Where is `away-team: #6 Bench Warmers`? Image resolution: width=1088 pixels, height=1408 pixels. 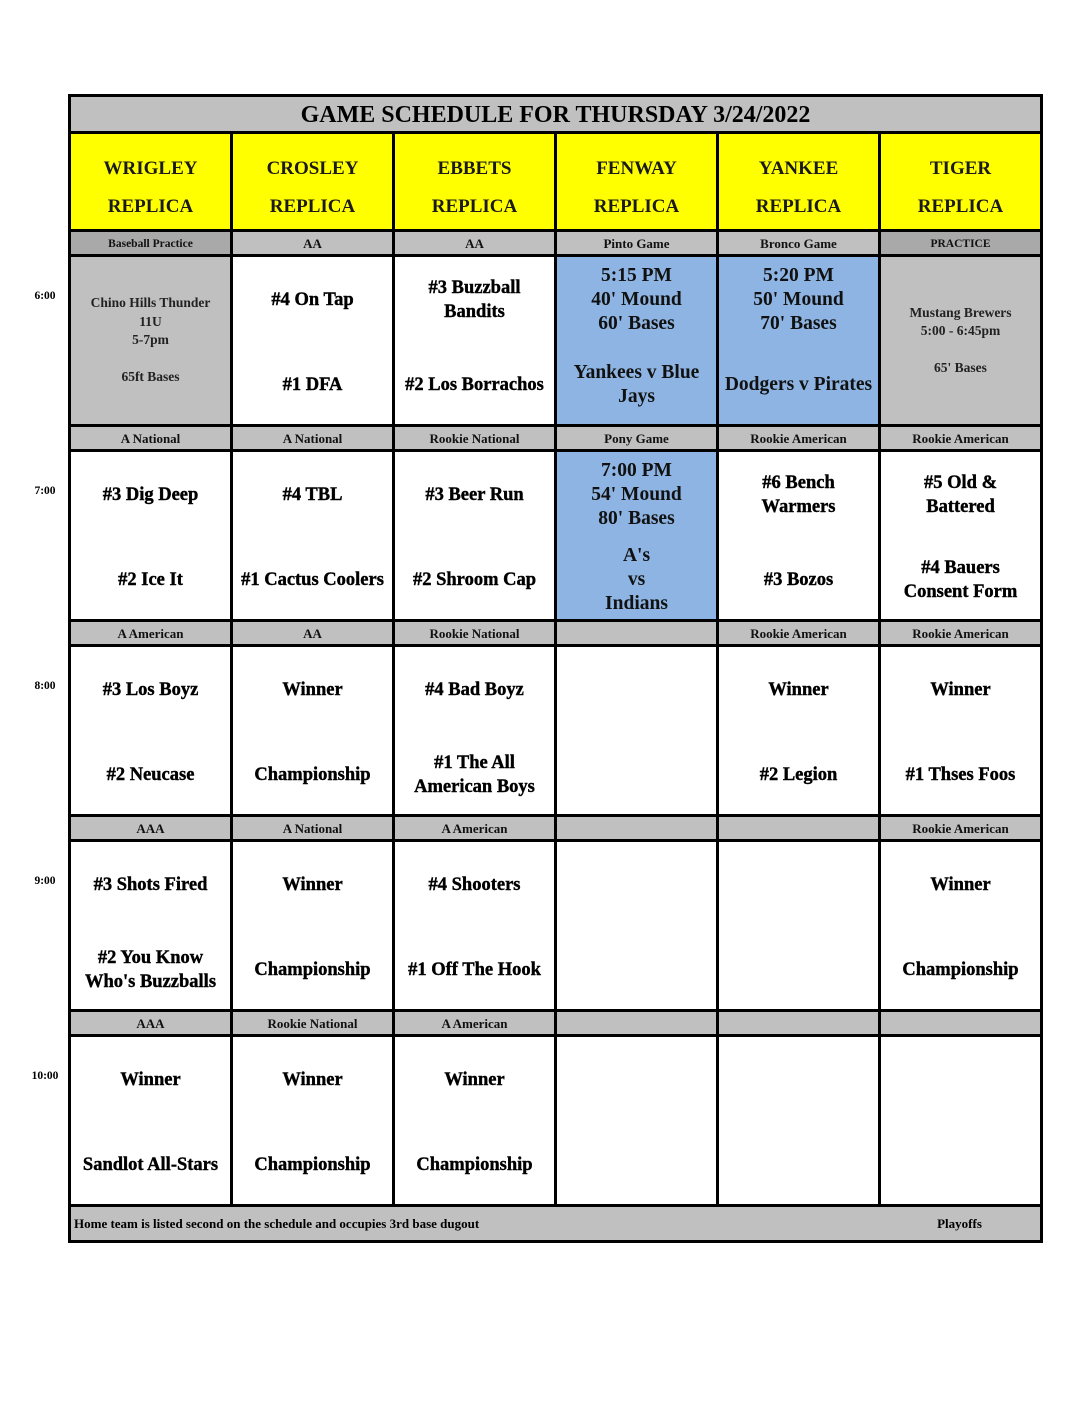
away-team: #6 Bench Warmers is located at coordinates (798, 495).